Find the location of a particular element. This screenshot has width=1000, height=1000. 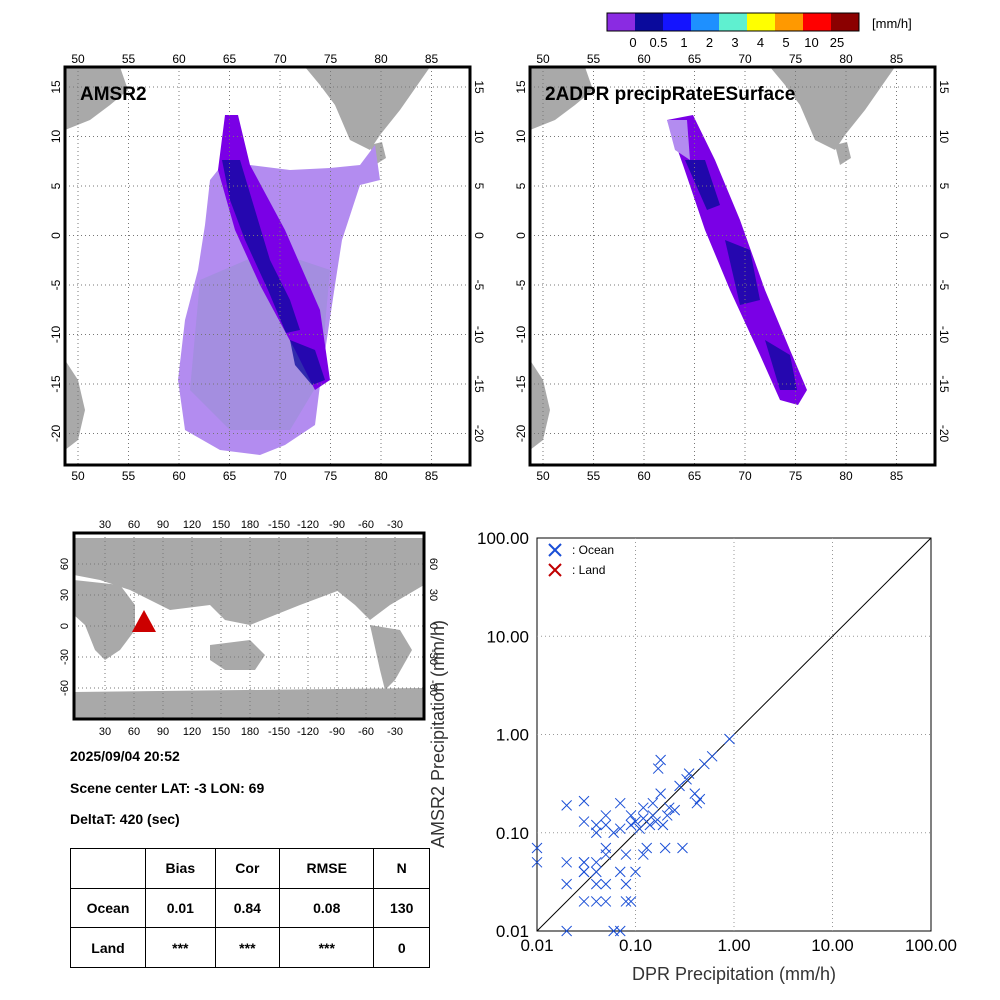

lon-tick-label-bottom: -30 is located at coordinates (395, 732).